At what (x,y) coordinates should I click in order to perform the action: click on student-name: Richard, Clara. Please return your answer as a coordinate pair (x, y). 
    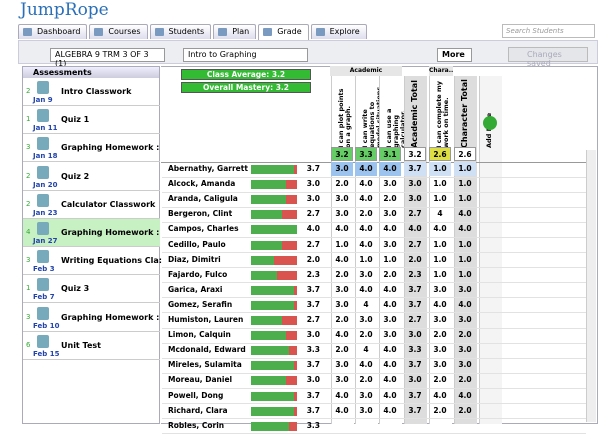
    Looking at the image, I should click on (198, 410).